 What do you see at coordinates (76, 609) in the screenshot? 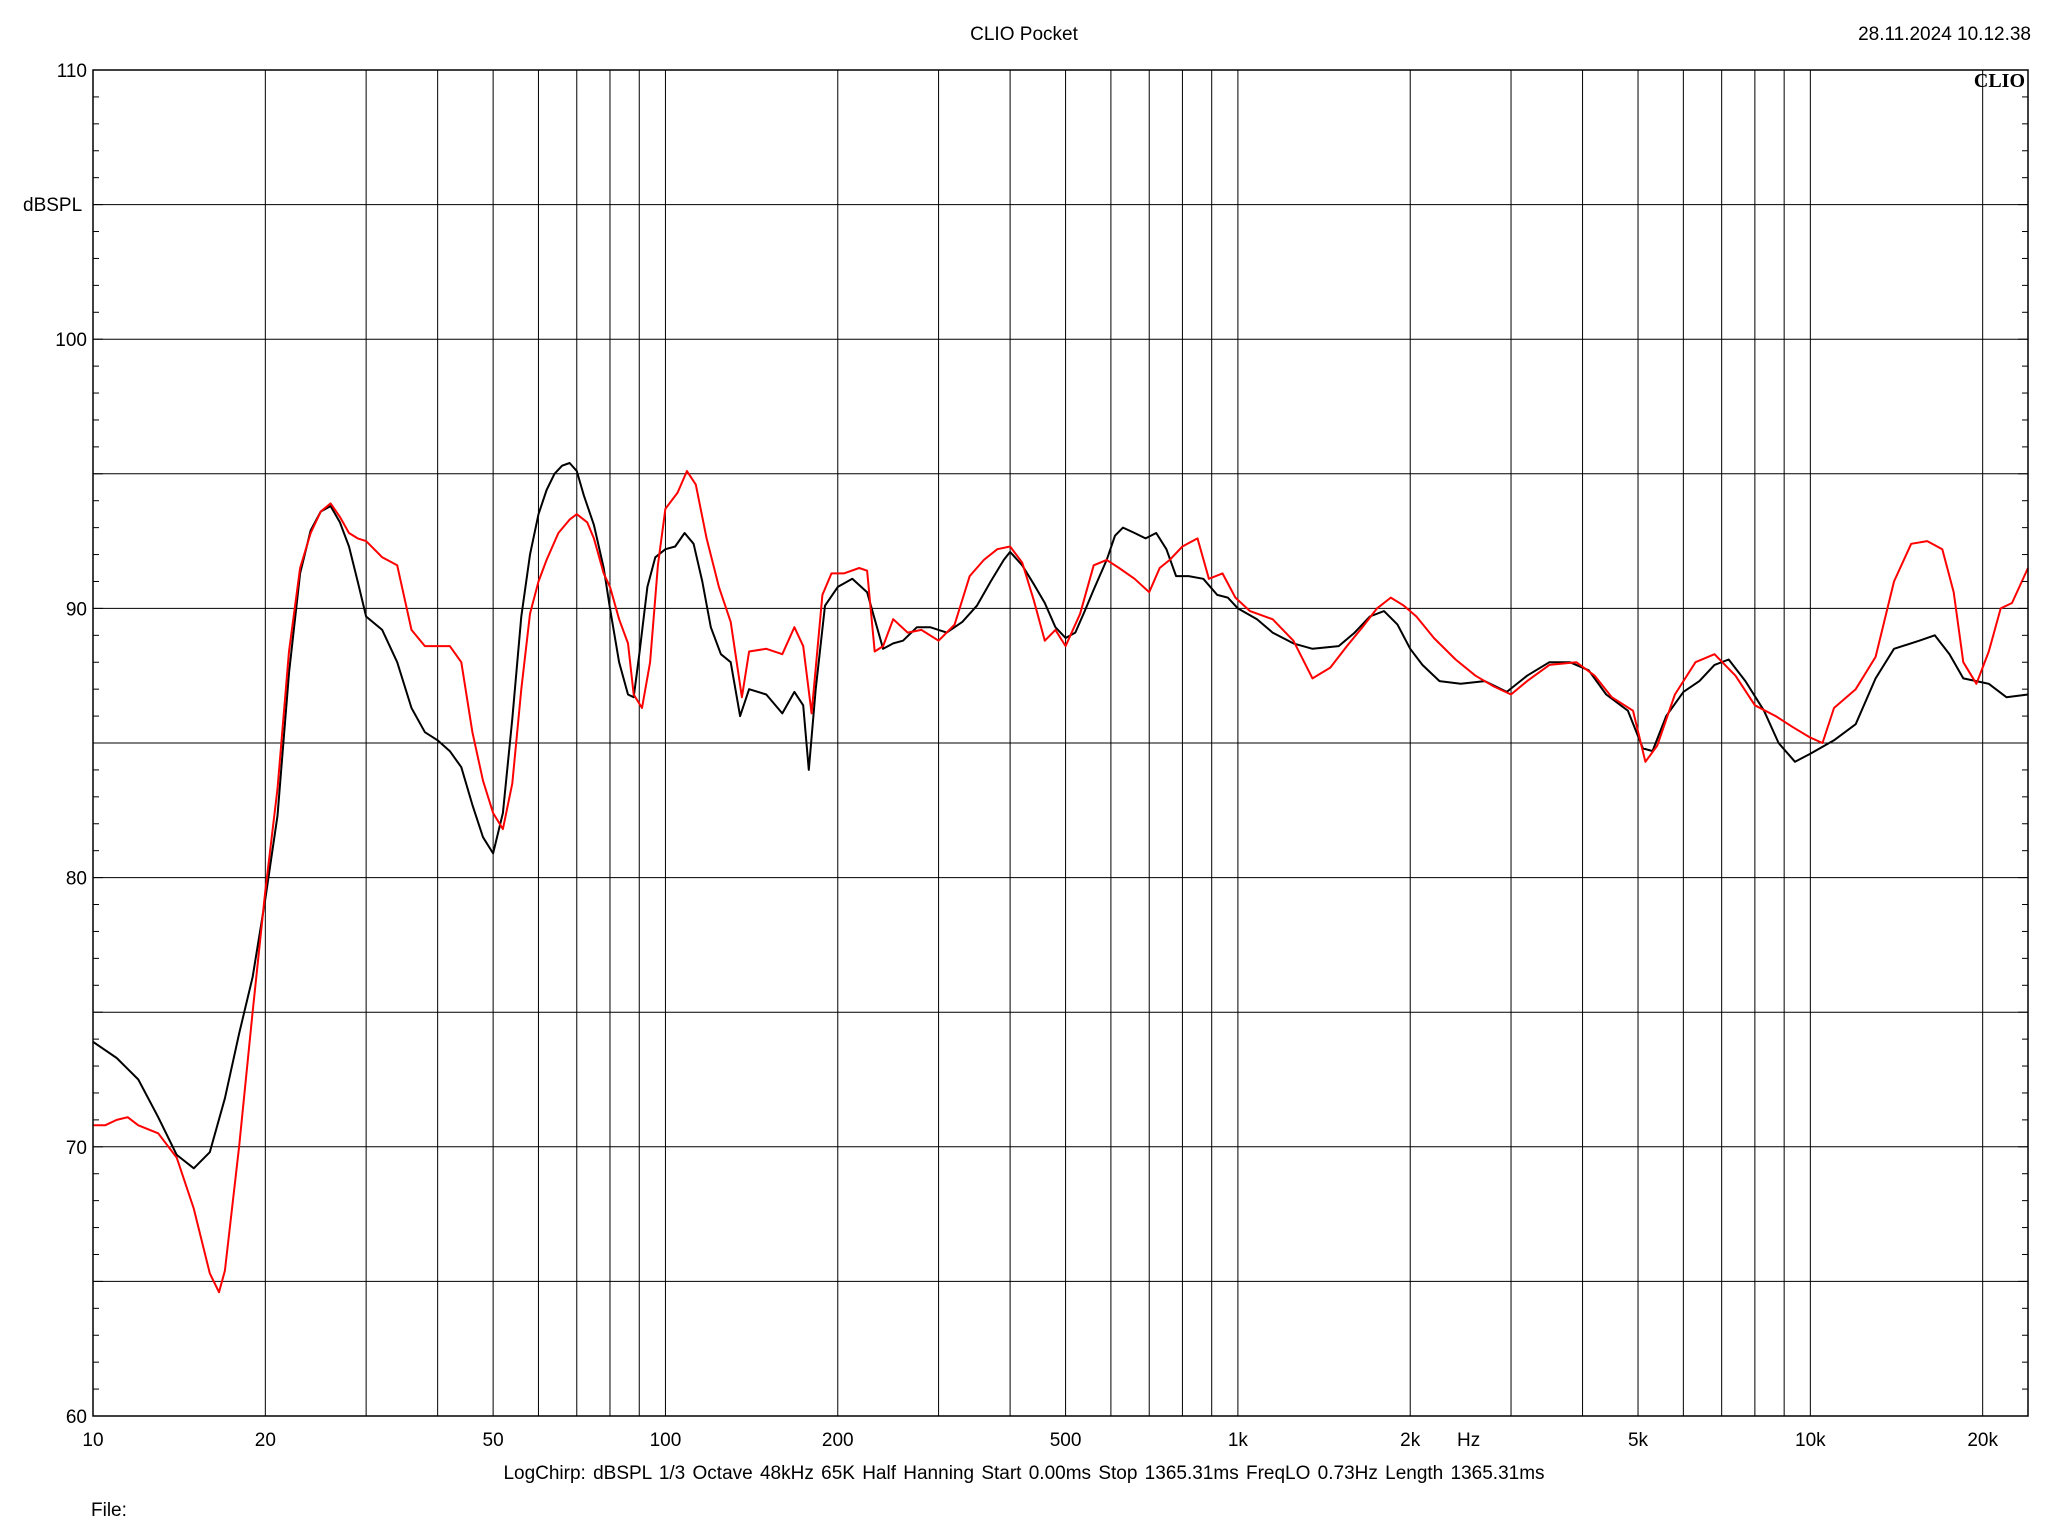
I see `y-tick-label: 90` at bounding box center [76, 609].